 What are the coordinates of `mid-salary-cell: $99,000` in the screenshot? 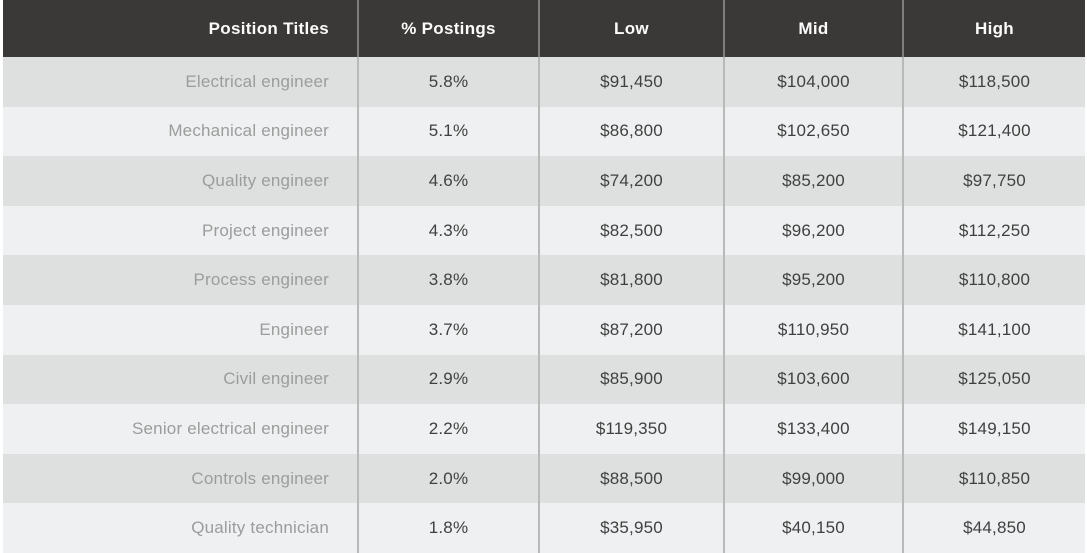 It's located at (813, 478).